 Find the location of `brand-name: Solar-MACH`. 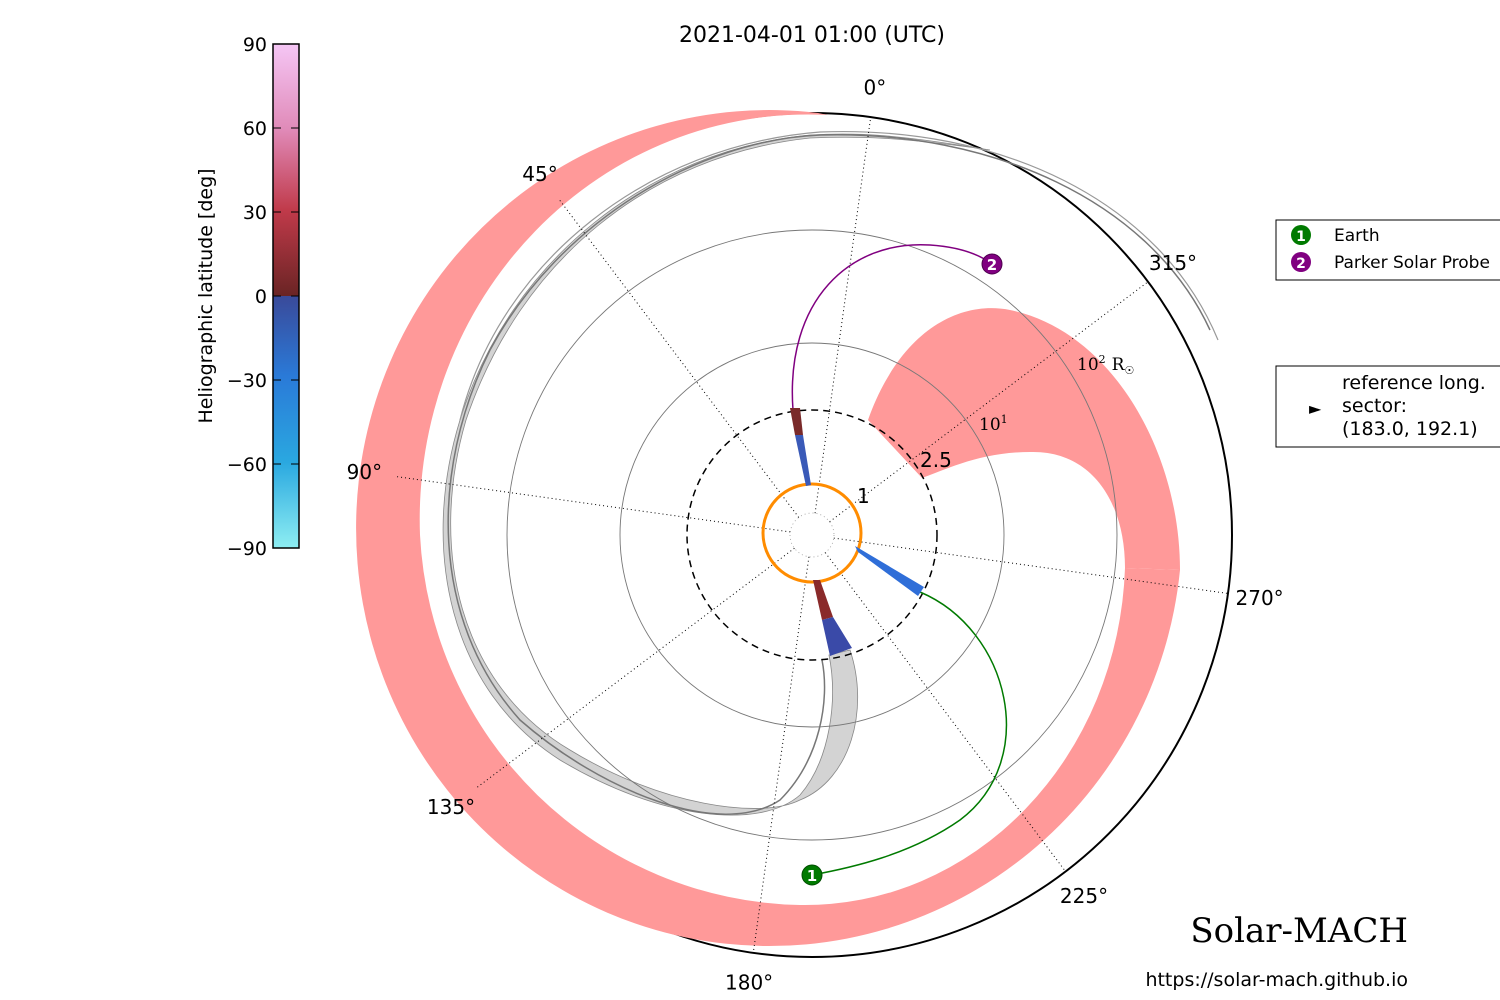

brand-name: Solar-MACH is located at coordinates (1299, 931).